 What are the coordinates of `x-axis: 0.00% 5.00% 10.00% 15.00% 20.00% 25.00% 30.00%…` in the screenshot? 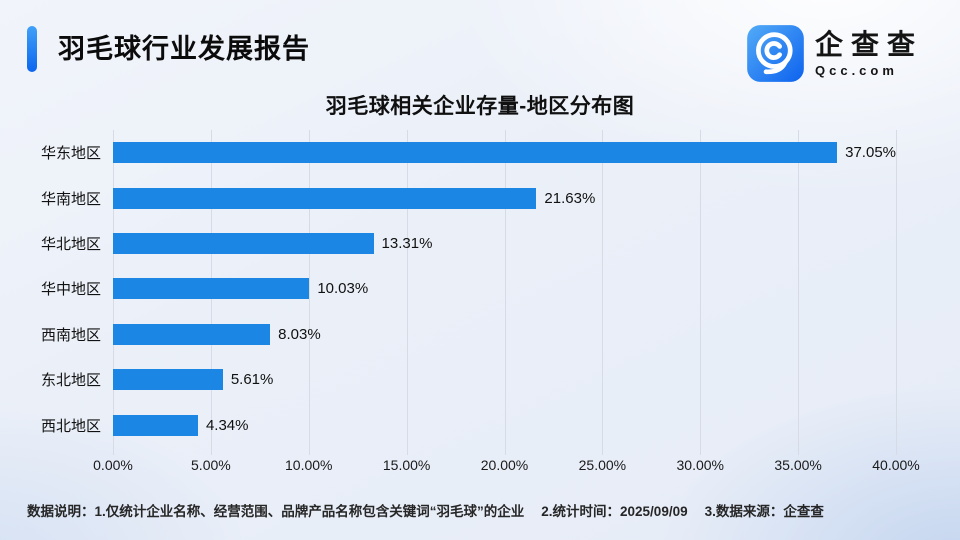 It's located at (506, 467).